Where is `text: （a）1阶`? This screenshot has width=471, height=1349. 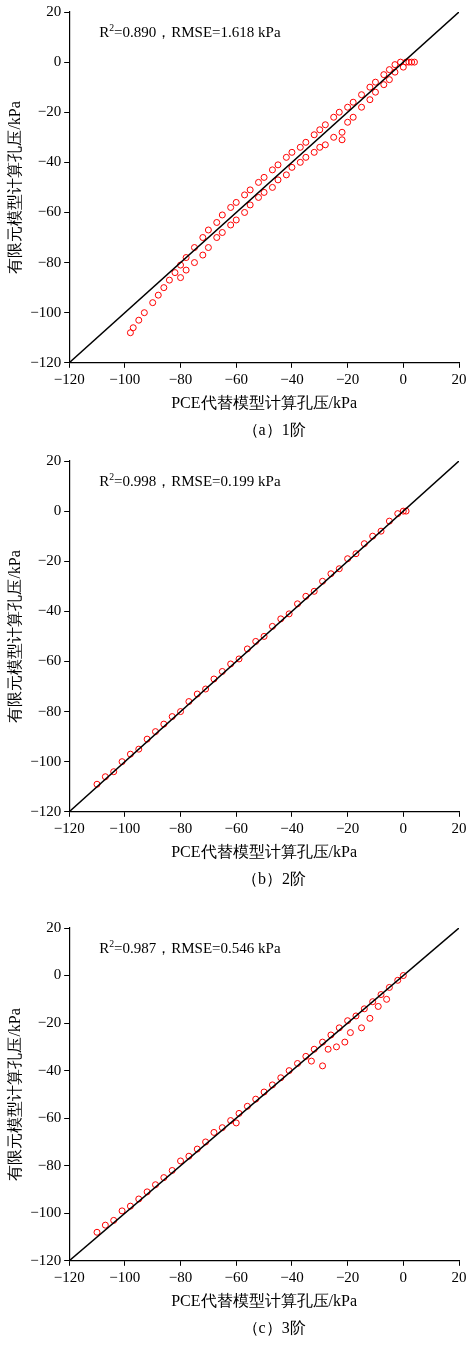 text: （a）1阶 is located at coordinates (274, 429).